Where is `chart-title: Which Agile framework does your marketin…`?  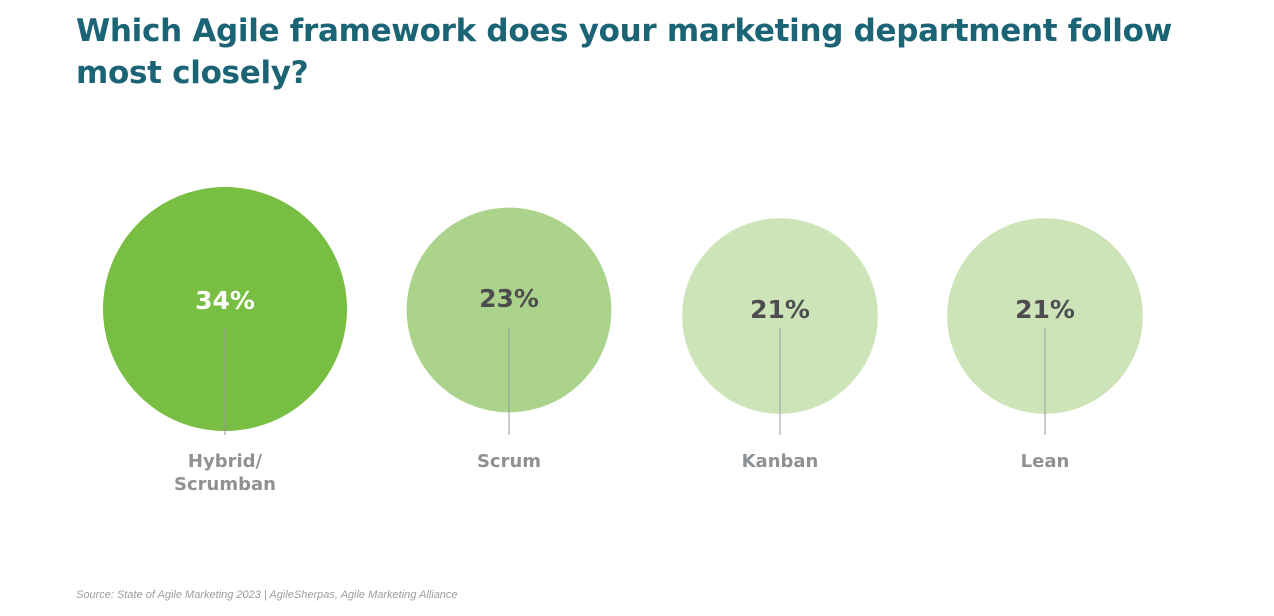 chart-title: Which Agile framework does your marketin… is located at coordinates (624, 52).